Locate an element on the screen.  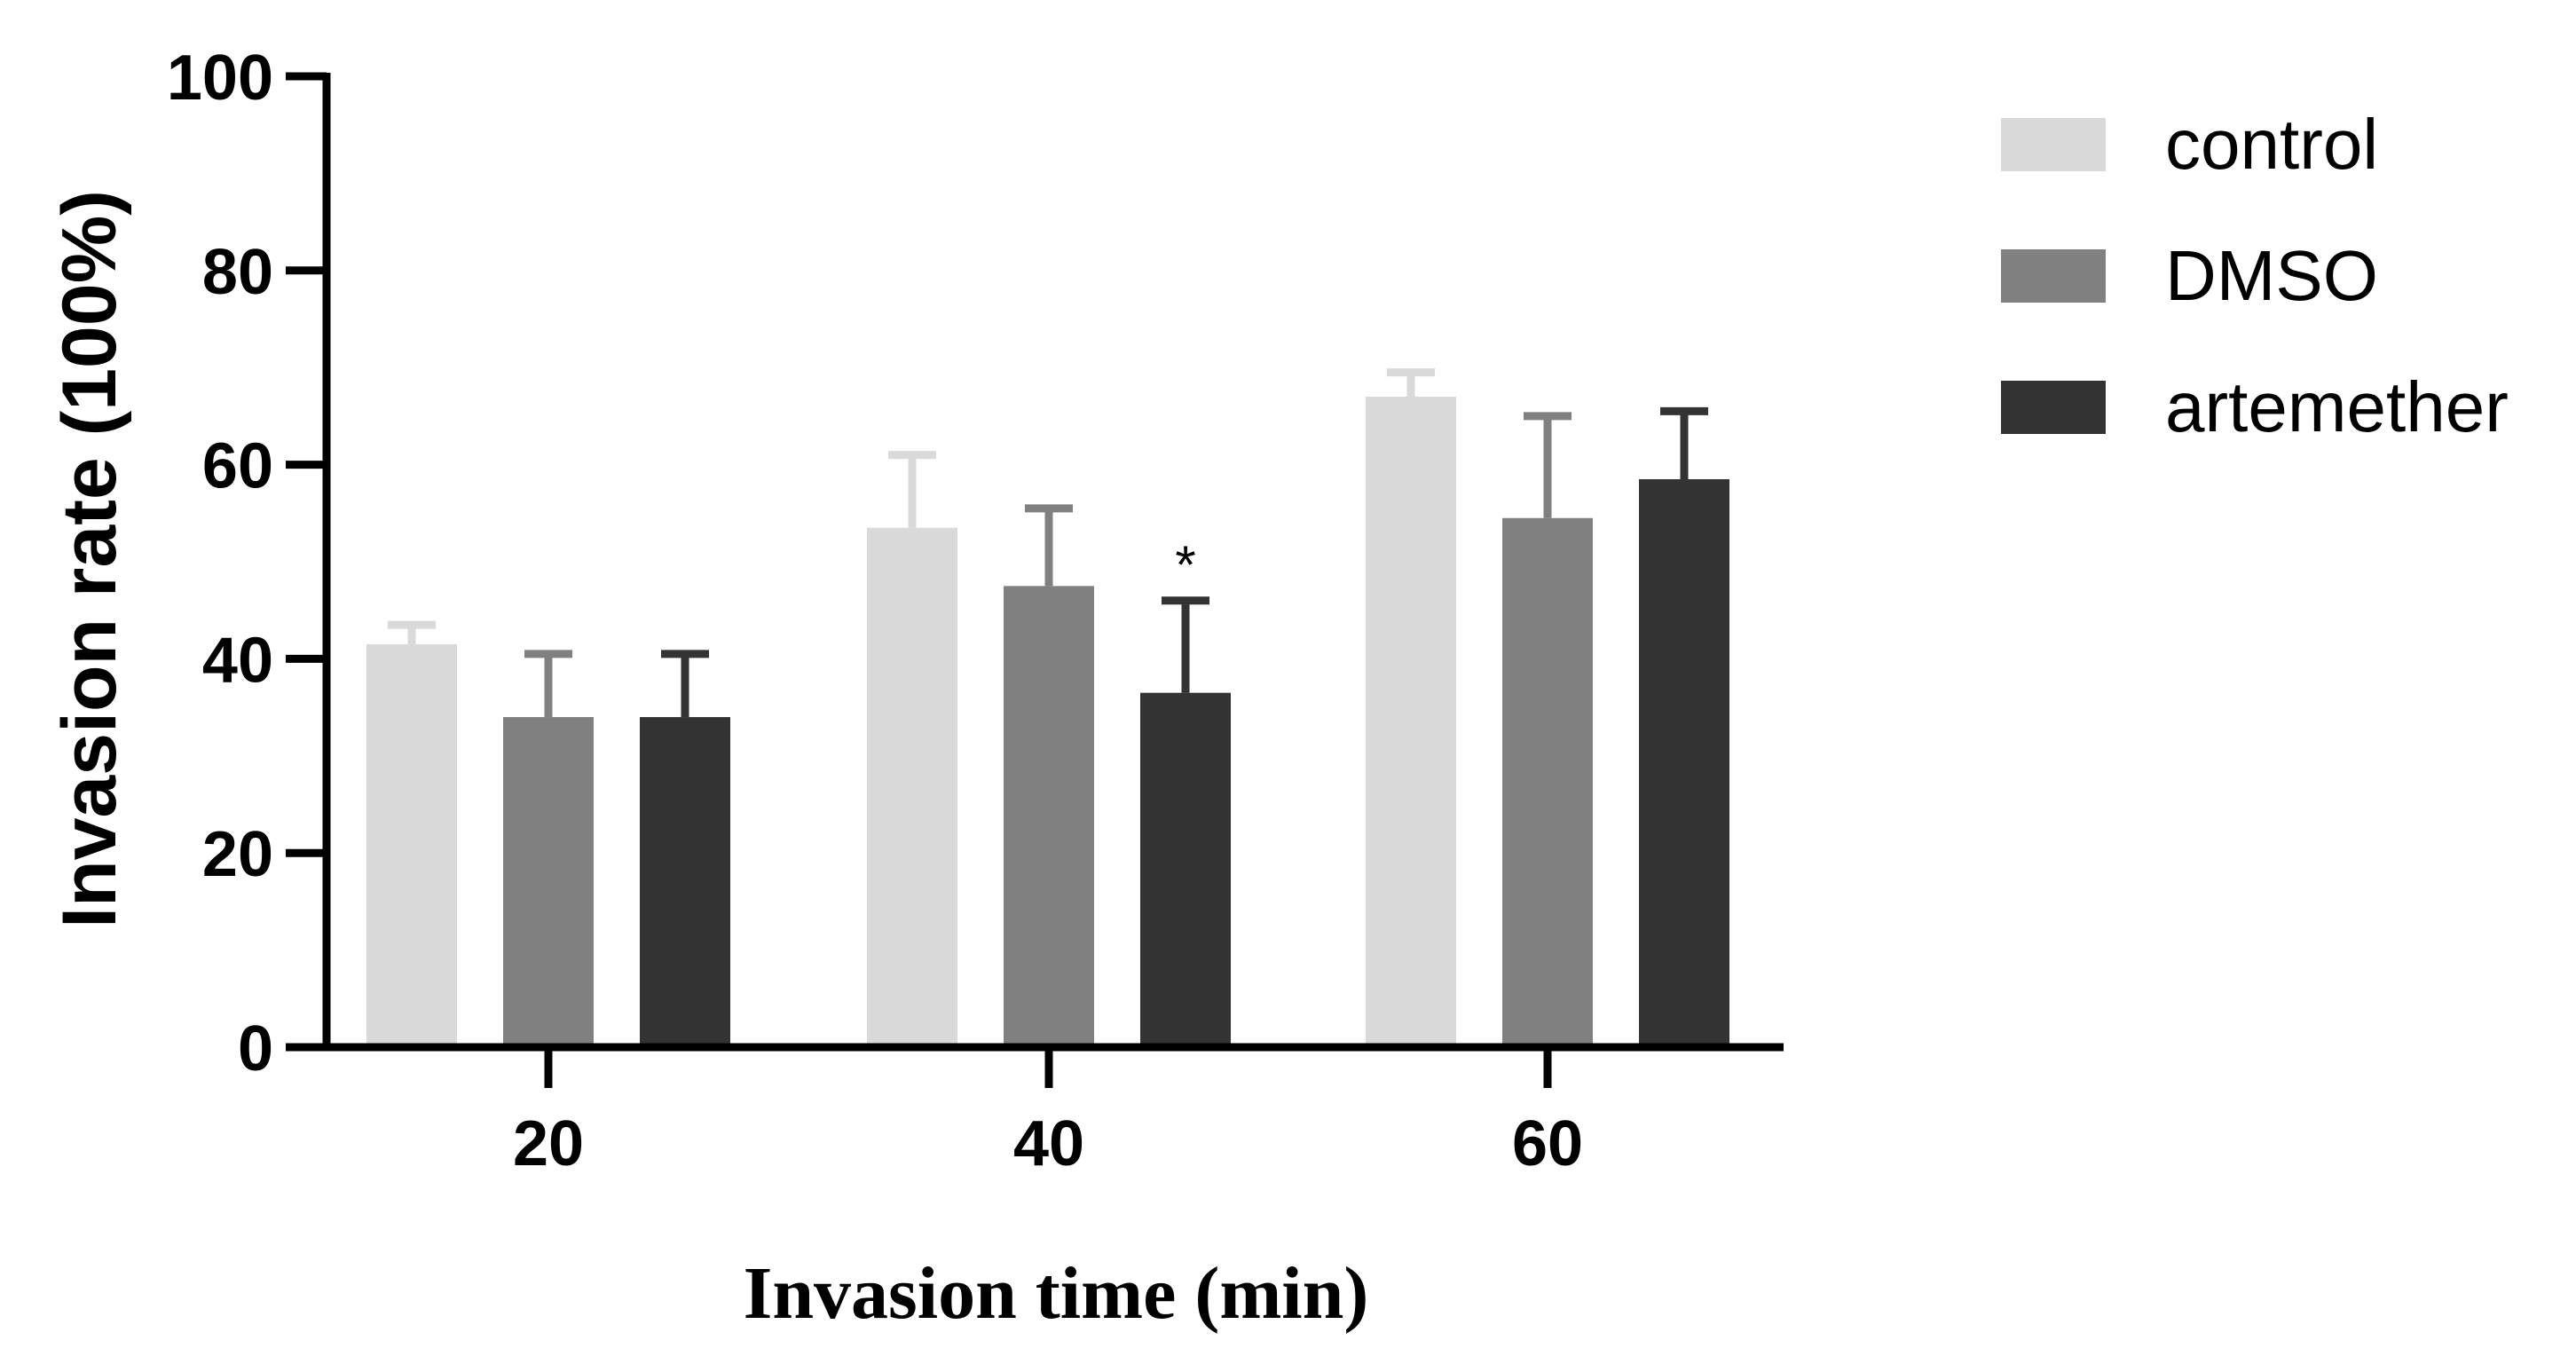
y-tick-label: 40 is located at coordinates (237, 660).